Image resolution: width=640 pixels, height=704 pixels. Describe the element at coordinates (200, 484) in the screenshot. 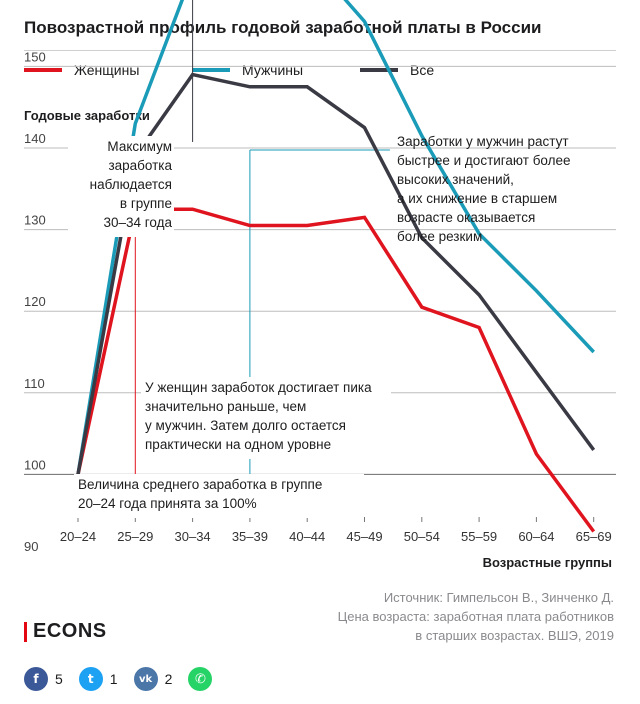

I see `annotation-line: Величина среднего заработка в группе` at that location.